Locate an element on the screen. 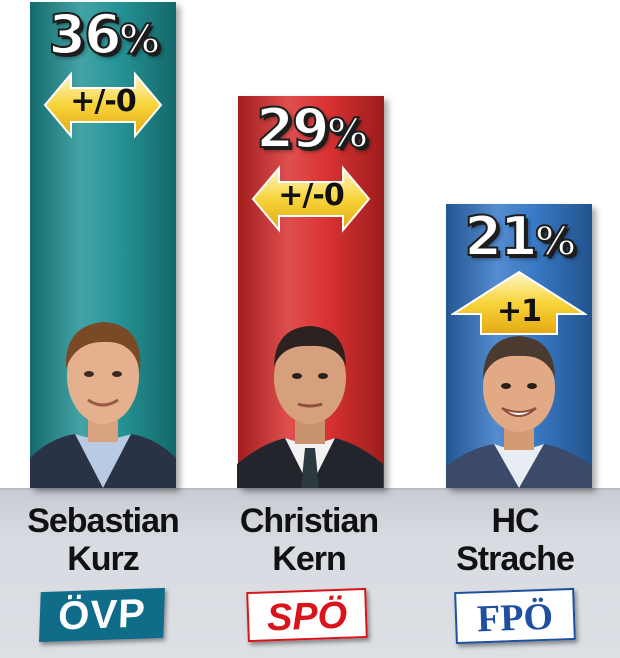 The height and width of the screenshot is (658, 620). change-arrow-sebastian-kurz: +/-0 is located at coordinates (103, 105).